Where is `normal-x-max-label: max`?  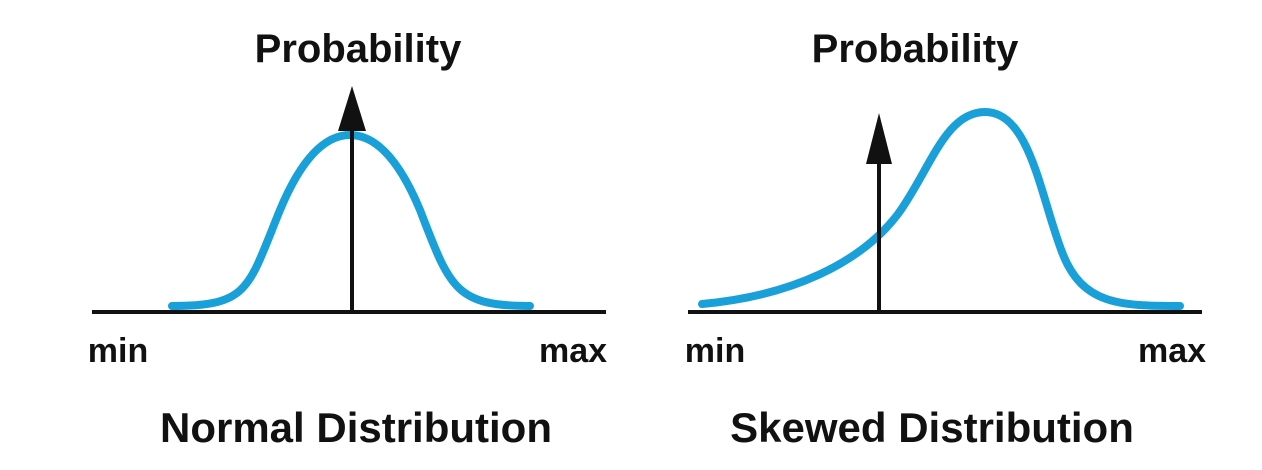 normal-x-max-label: max is located at coordinates (573, 351).